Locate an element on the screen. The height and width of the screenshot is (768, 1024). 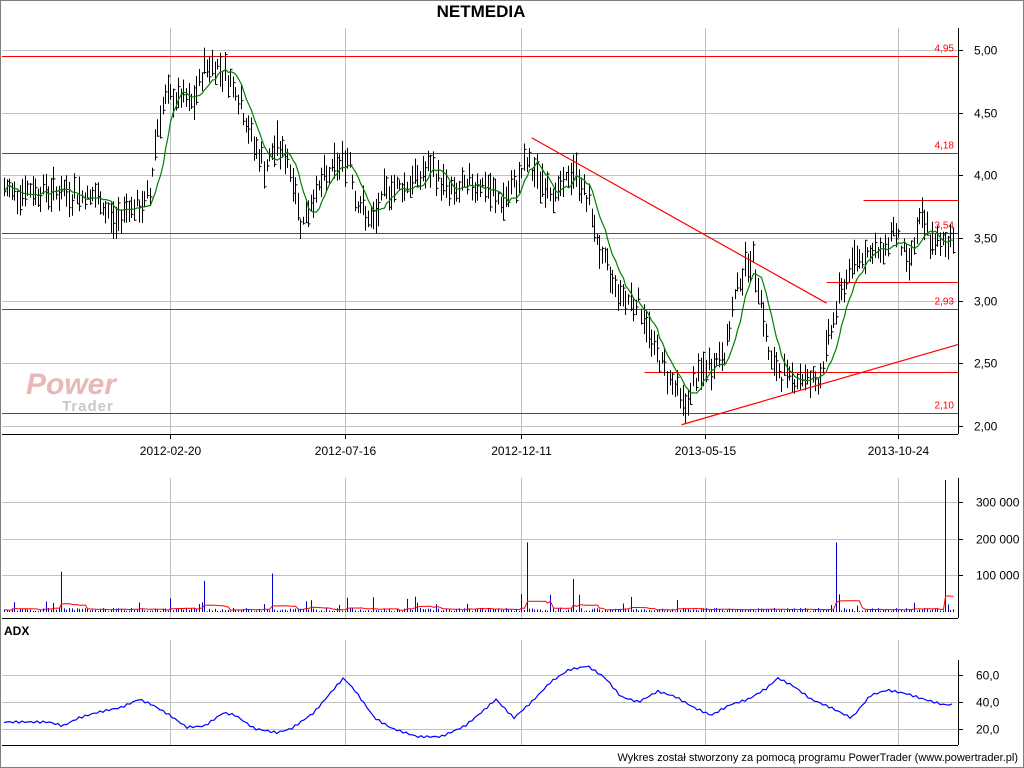
y-tick-label: 100 000 is located at coordinates (998, 576).